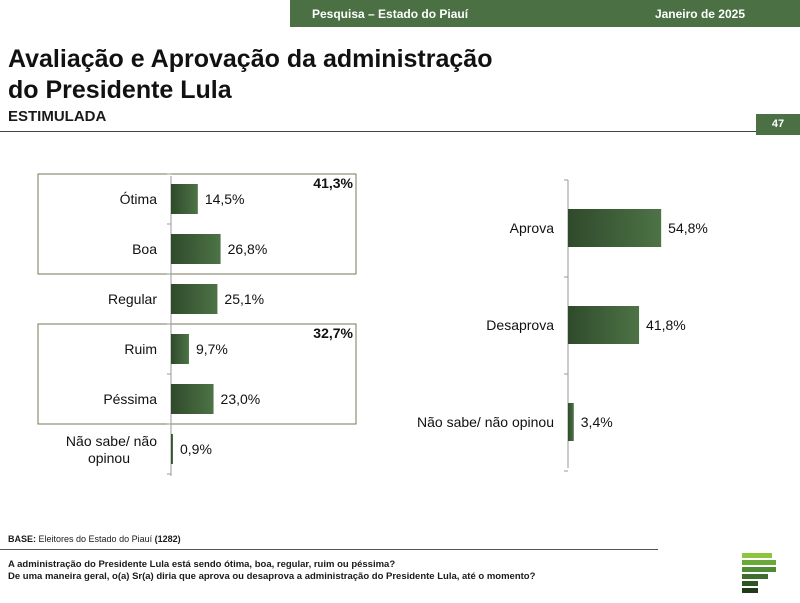 This screenshot has width=800, height=603. Describe the element at coordinates (333, 183) in the screenshot. I see `group-total-label: 41,3%` at that location.